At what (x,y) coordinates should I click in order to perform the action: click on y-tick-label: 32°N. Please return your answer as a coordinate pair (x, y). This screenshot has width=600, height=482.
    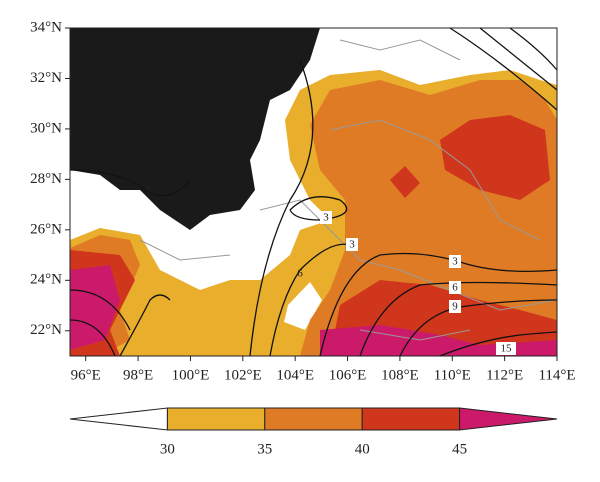
    Looking at the image, I should click on (46, 78).